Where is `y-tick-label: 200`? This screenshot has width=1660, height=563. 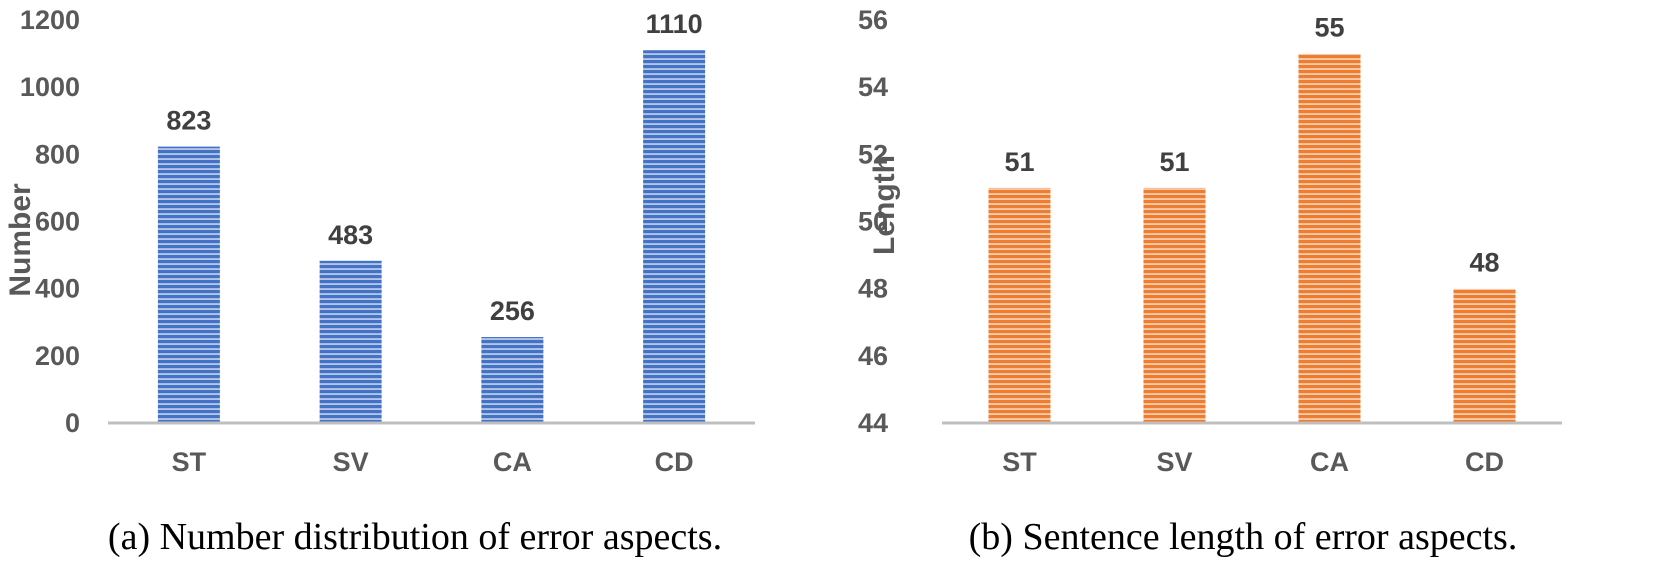 y-tick-label: 200 is located at coordinates (57, 356).